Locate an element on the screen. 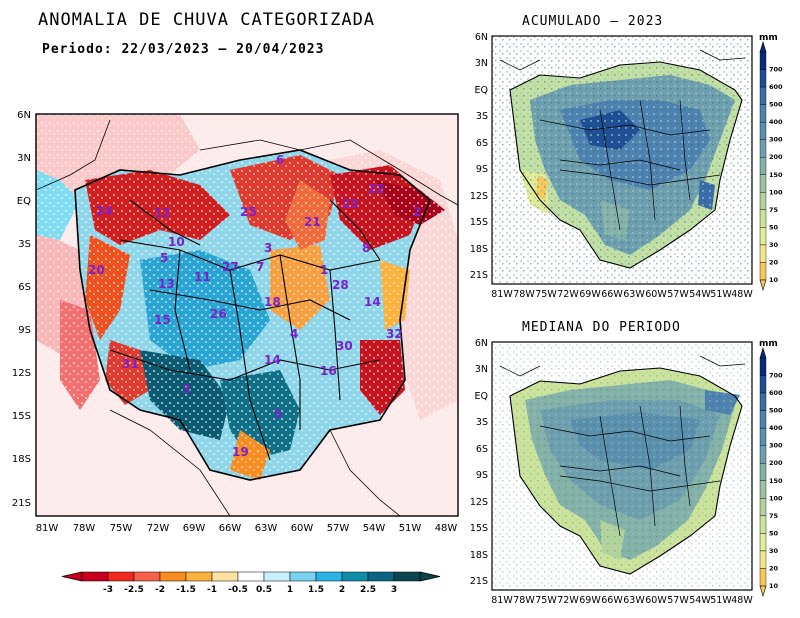 The width and height of the screenshot is (800, 618). colorbar-label: 100 is located at coordinates (776, 498).